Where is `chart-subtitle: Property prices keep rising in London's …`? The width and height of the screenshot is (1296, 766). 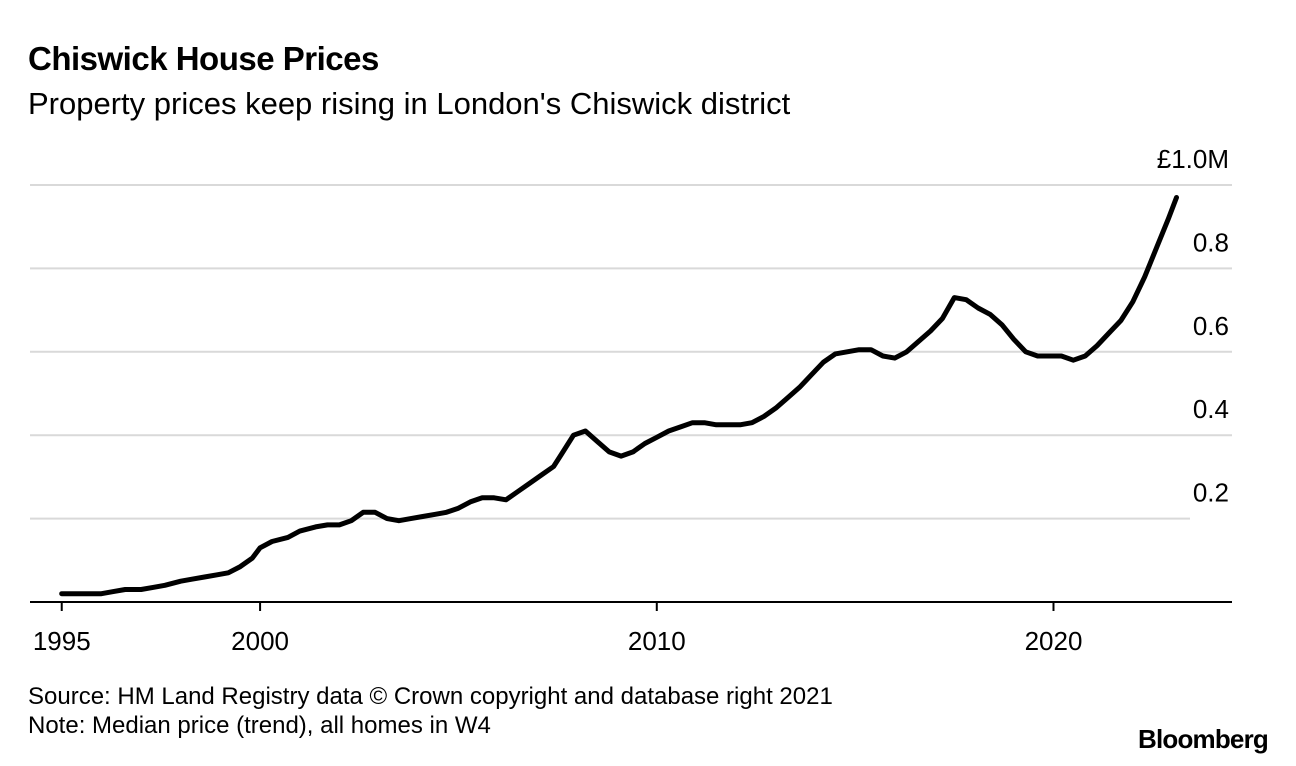
chart-subtitle: Property prices keep rising in London's … is located at coordinates (409, 103).